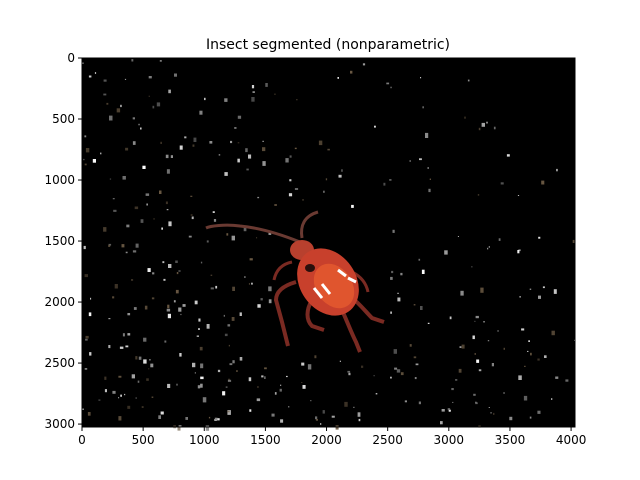 Image resolution: width=640 pixels, height=480 pixels. Describe the element at coordinates (143, 440) in the screenshot. I see `x-tick-label: 500` at that location.